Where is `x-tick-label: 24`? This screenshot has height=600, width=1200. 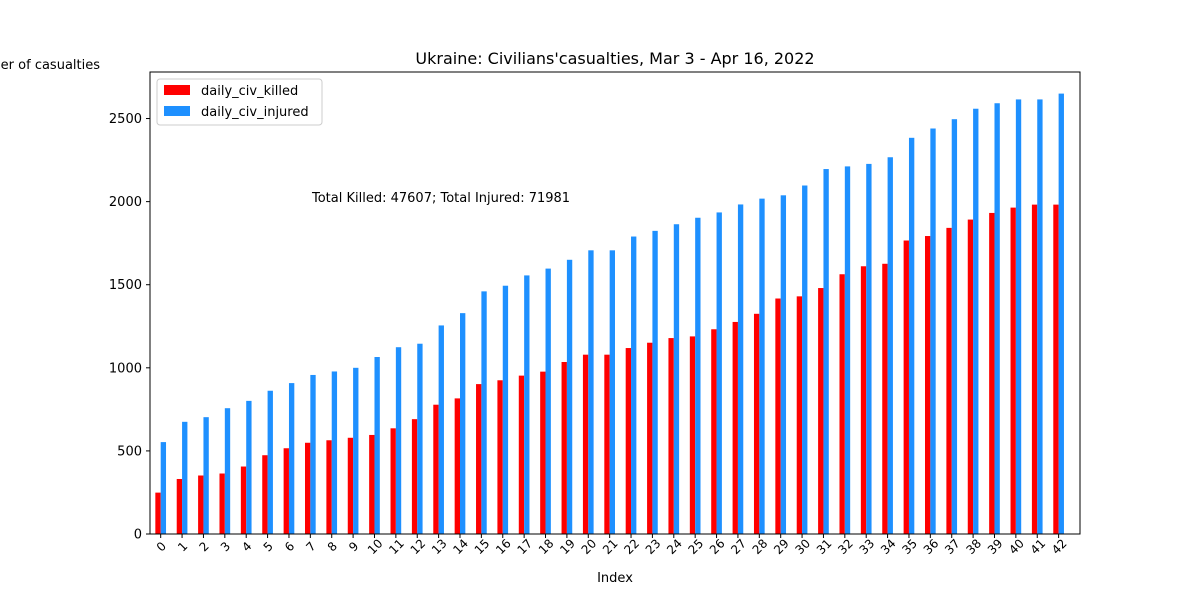 x-tick-label: 24 is located at coordinates (674, 546).